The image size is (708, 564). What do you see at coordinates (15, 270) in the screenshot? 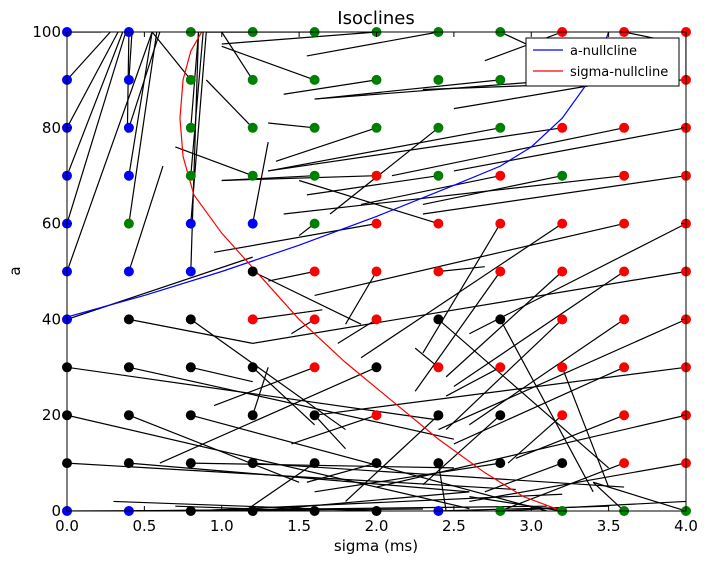
I see `y-axis-title: a` at bounding box center [15, 270].